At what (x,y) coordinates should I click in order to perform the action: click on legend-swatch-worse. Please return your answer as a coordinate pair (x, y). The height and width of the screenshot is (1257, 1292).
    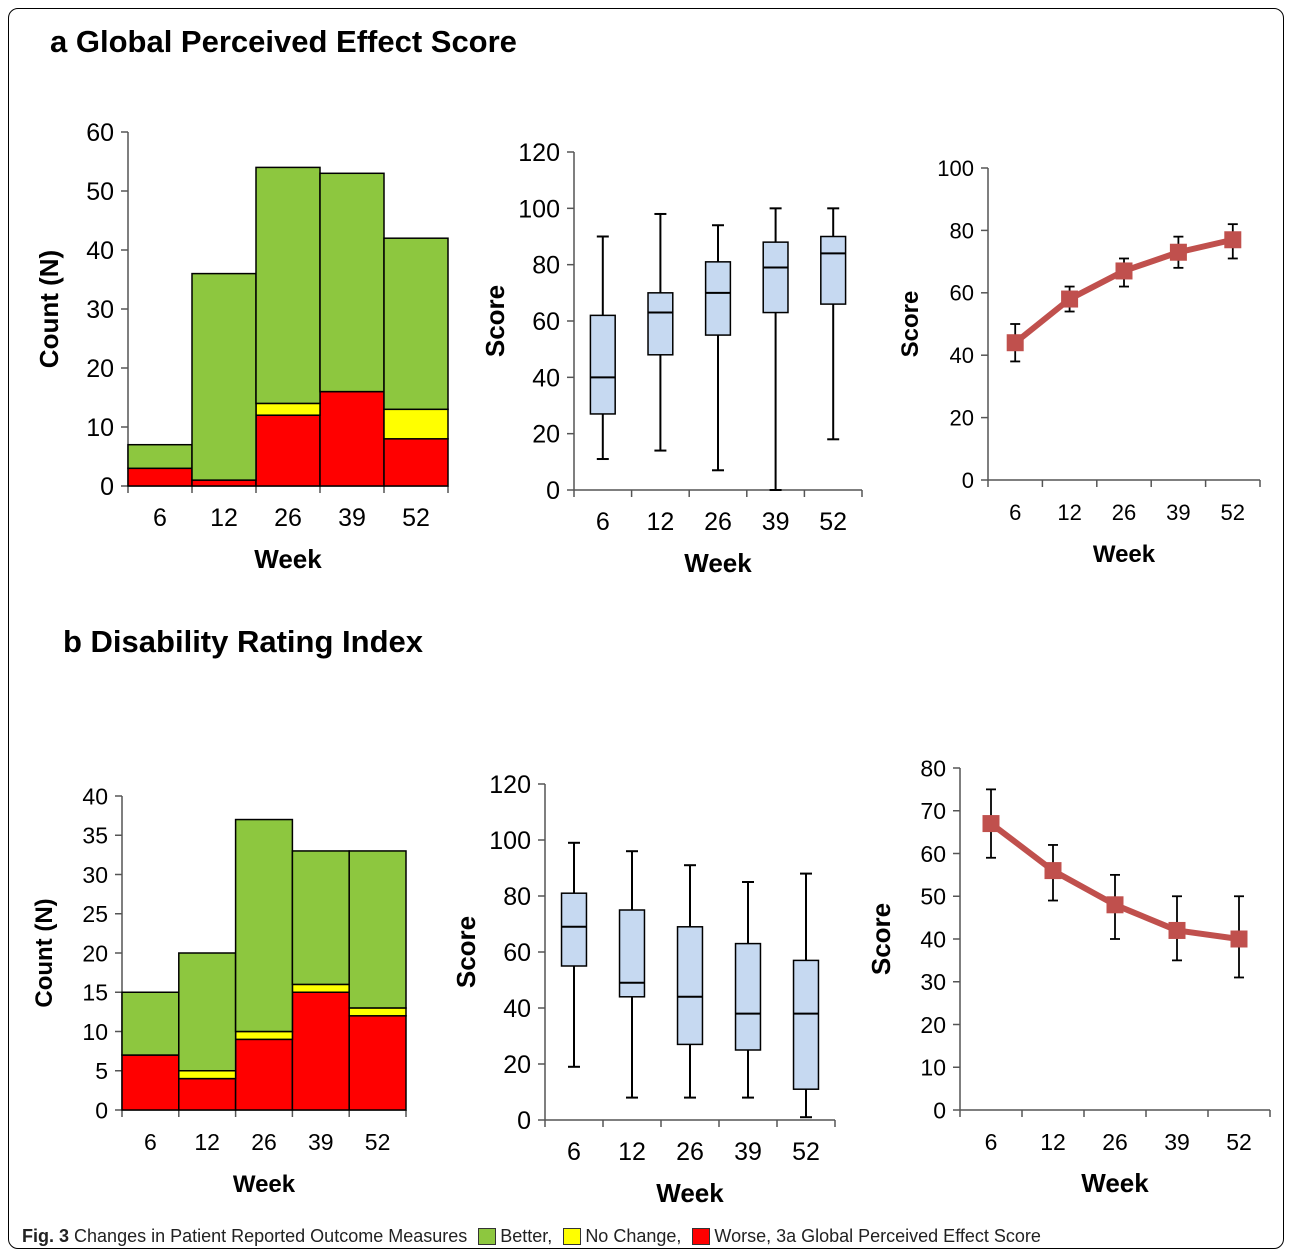
    Looking at the image, I should click on (701, 1236).